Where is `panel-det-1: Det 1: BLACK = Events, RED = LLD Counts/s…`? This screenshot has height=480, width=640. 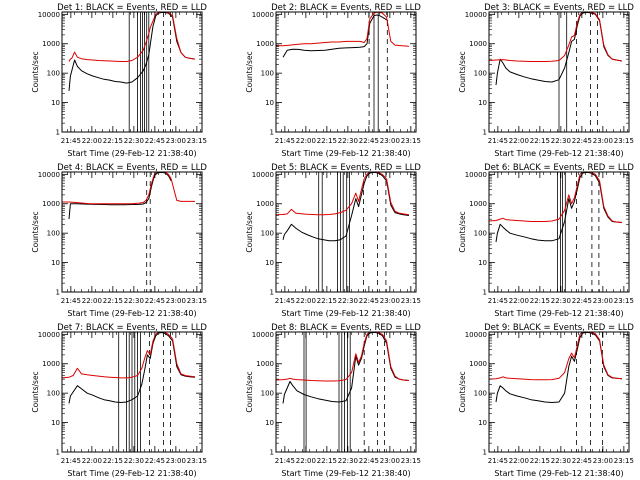
panel-det-1: Det 1: BLACK = Events, RED = LLD Counts/s… is located at coordinates (119, 80).